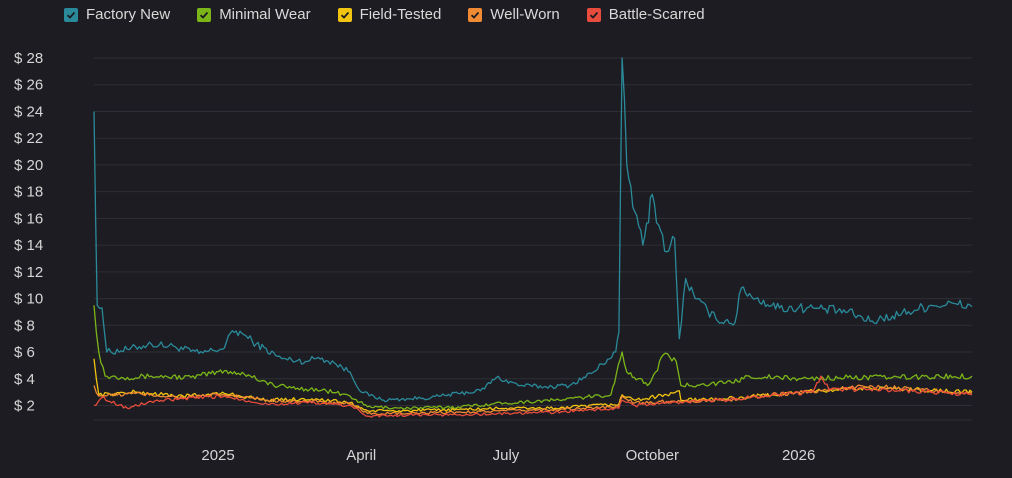 The height and width of the screenshot is (478, 1012). I want to click on y-tick-label: $ 16, so click(28, 218).